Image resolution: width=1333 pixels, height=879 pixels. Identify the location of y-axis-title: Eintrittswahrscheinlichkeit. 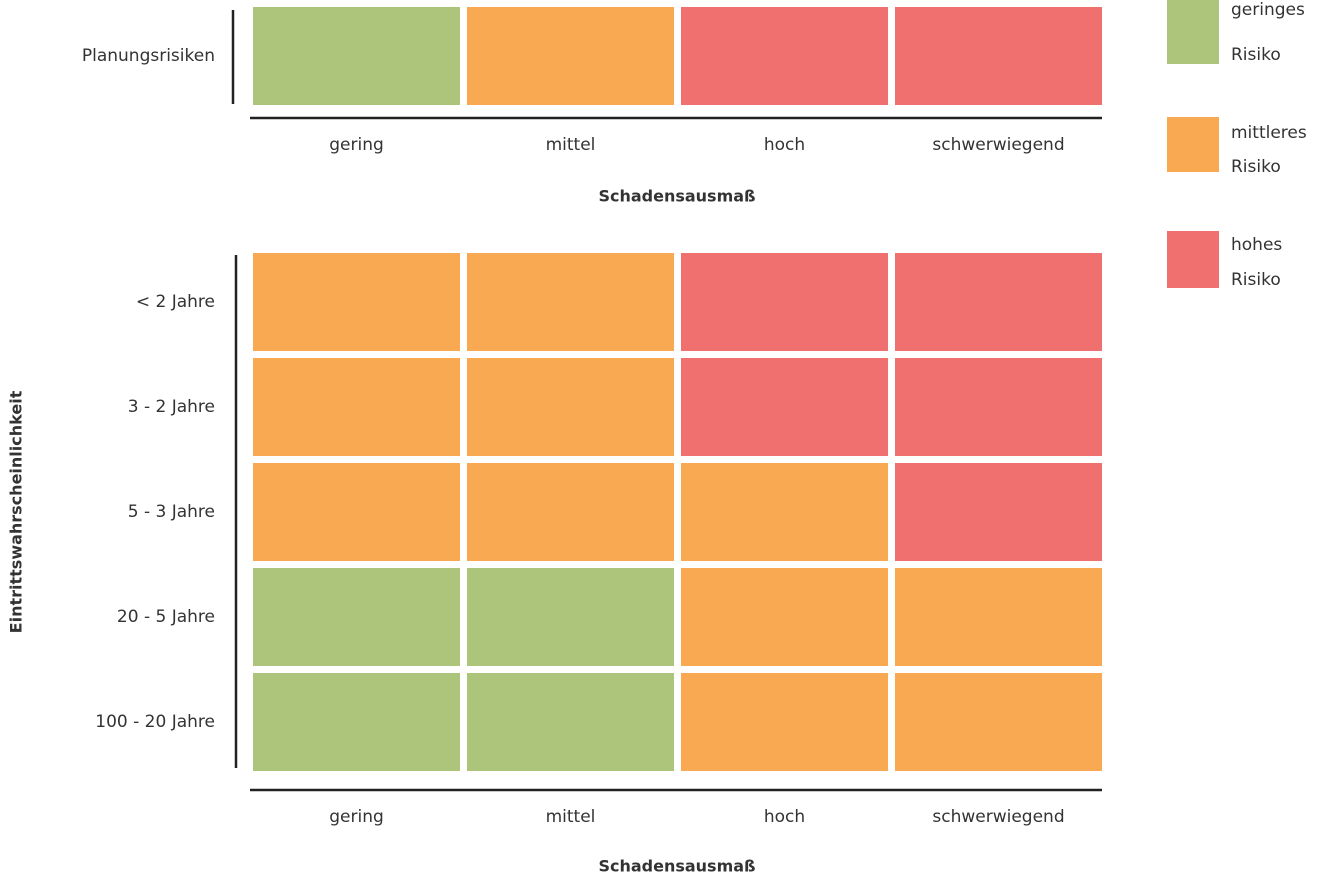
(16, 511).